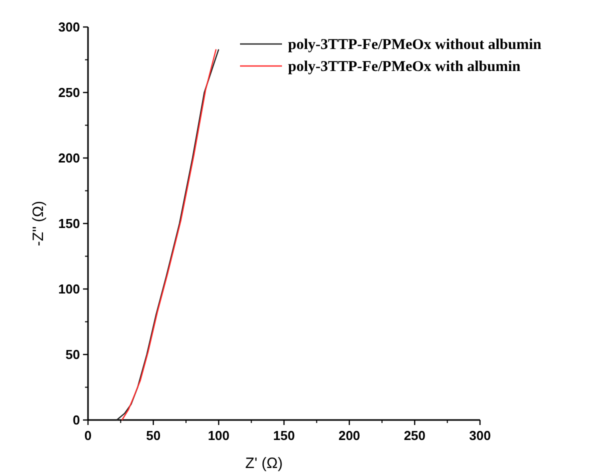 Image resolution: width=597 pixels, height=476 pixels. I want to click on x-tick-label: 200, so click(349, 435).